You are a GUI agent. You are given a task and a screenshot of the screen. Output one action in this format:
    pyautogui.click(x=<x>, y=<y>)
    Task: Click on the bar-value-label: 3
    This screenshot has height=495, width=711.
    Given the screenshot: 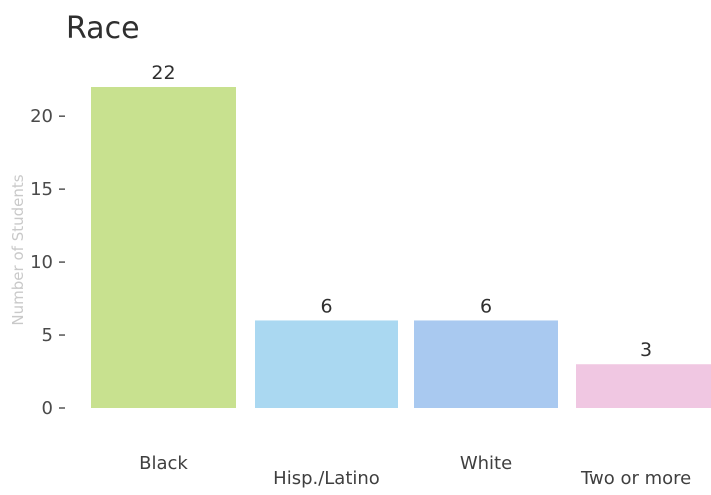 What is the action you would take?
    pyautogui.click(x=646, y=350)
    